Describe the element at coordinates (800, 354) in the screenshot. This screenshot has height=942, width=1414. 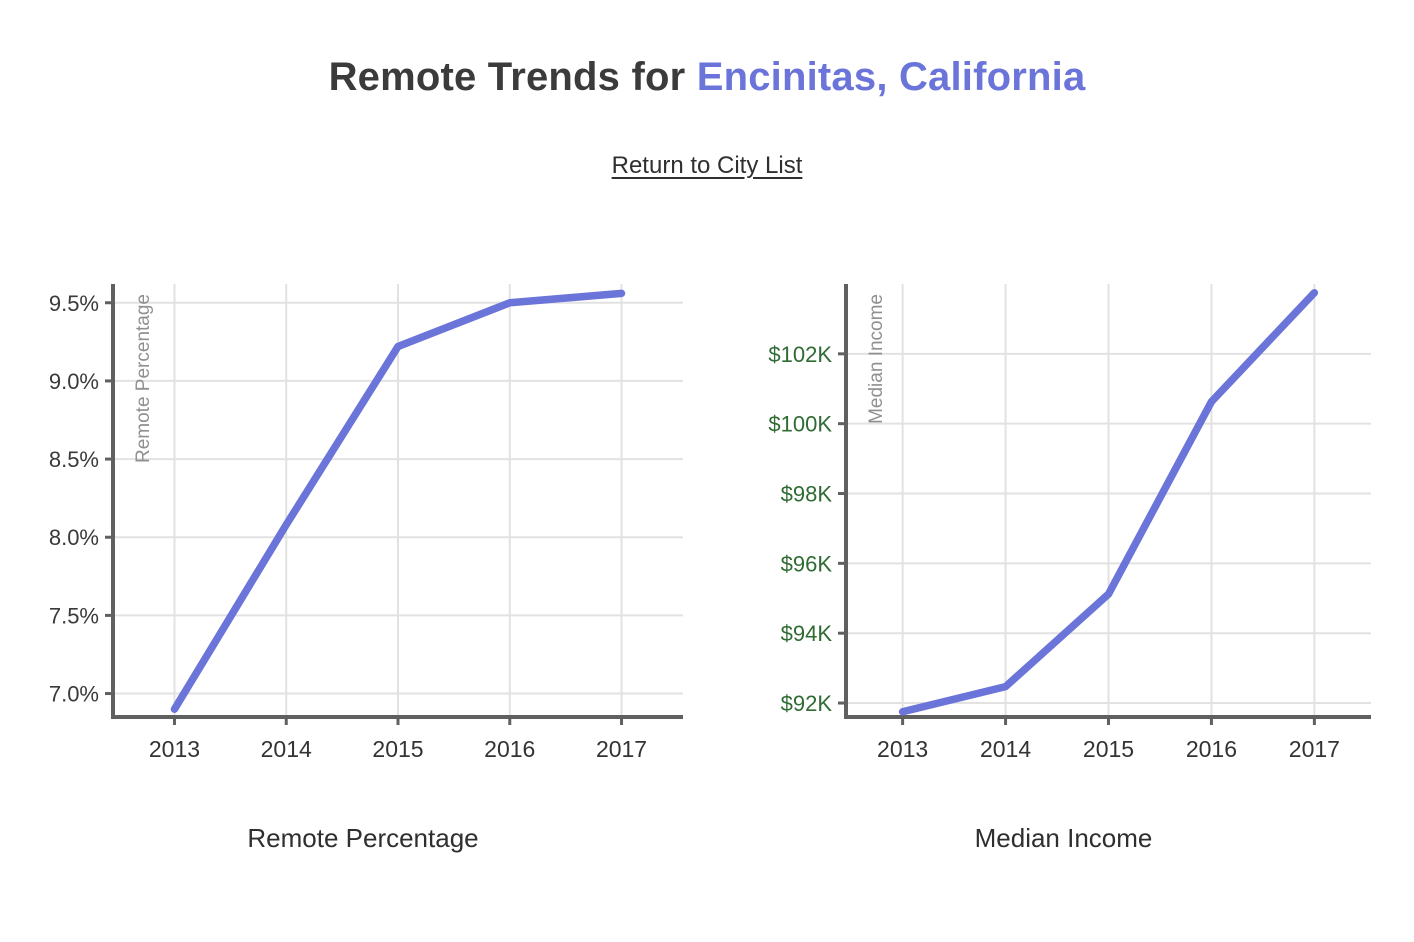
I see `svg-text: $102K` at that location.